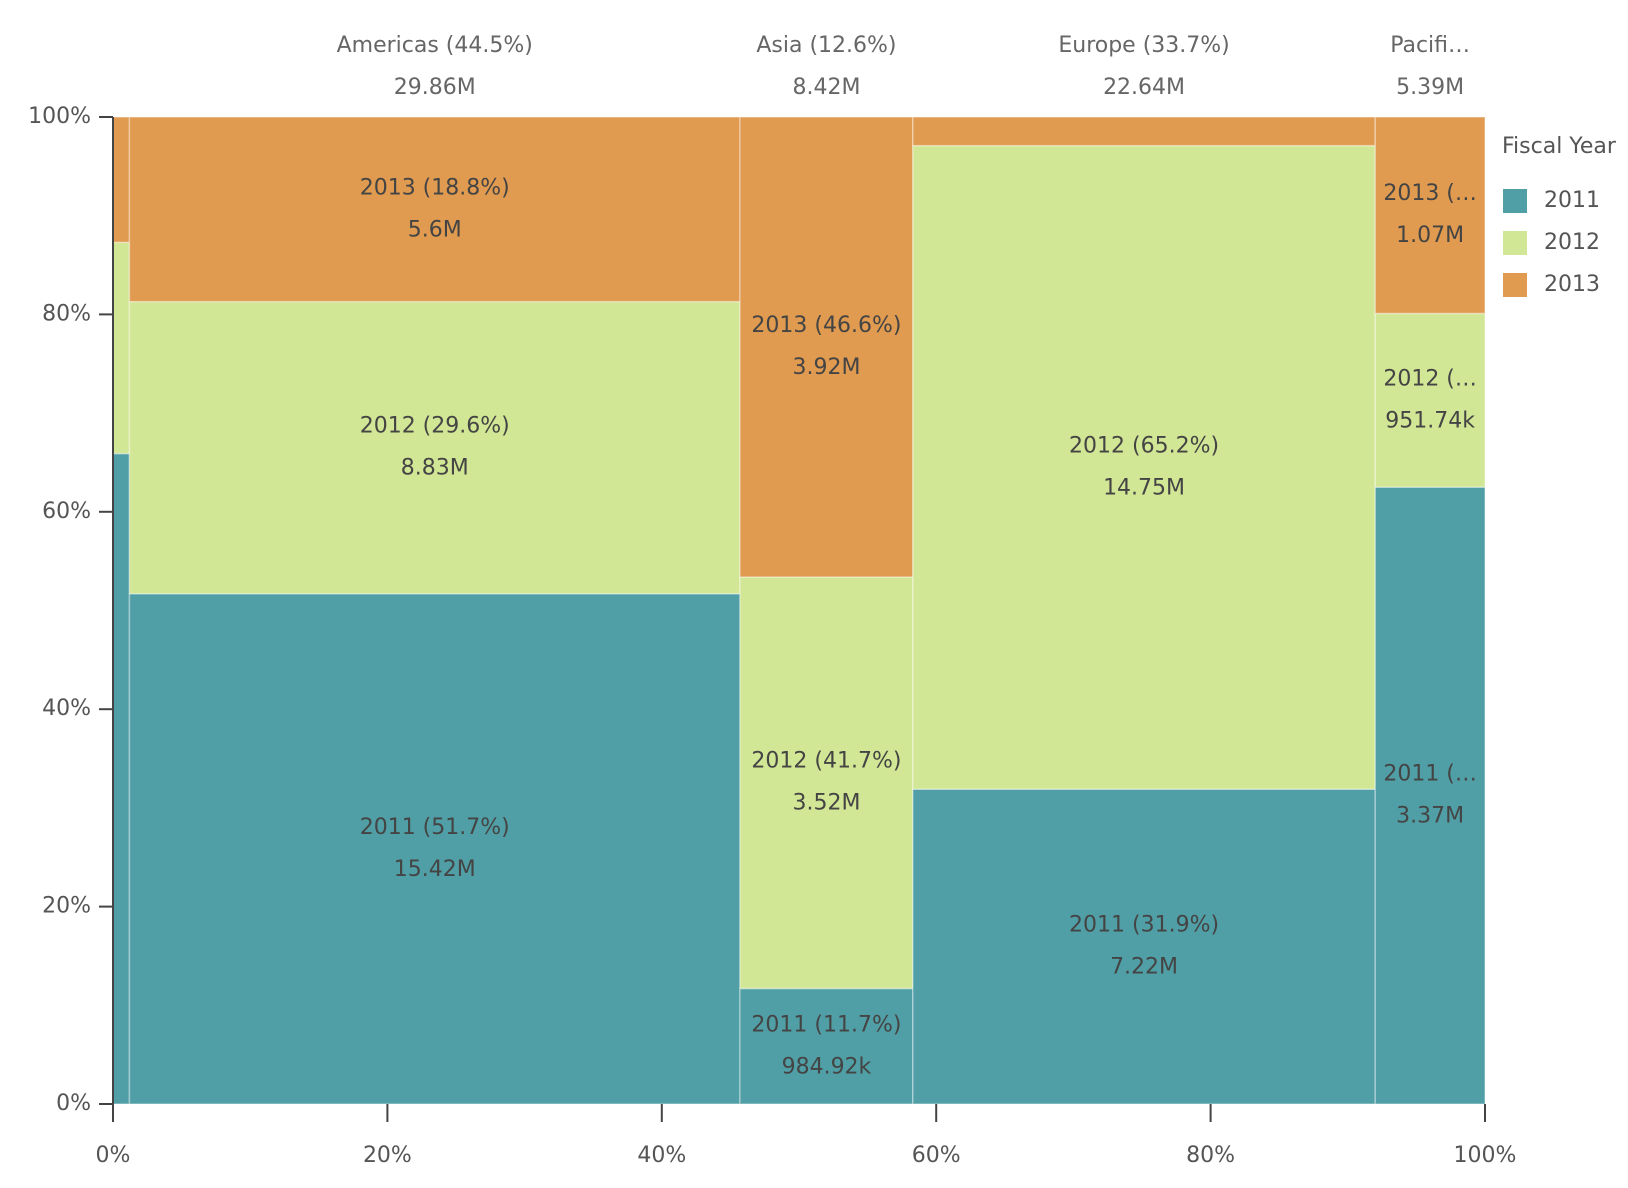 The height and width of the screenshot is (1188, 1628). I want to click on y-tick-label: 100%, so click(59, 116).